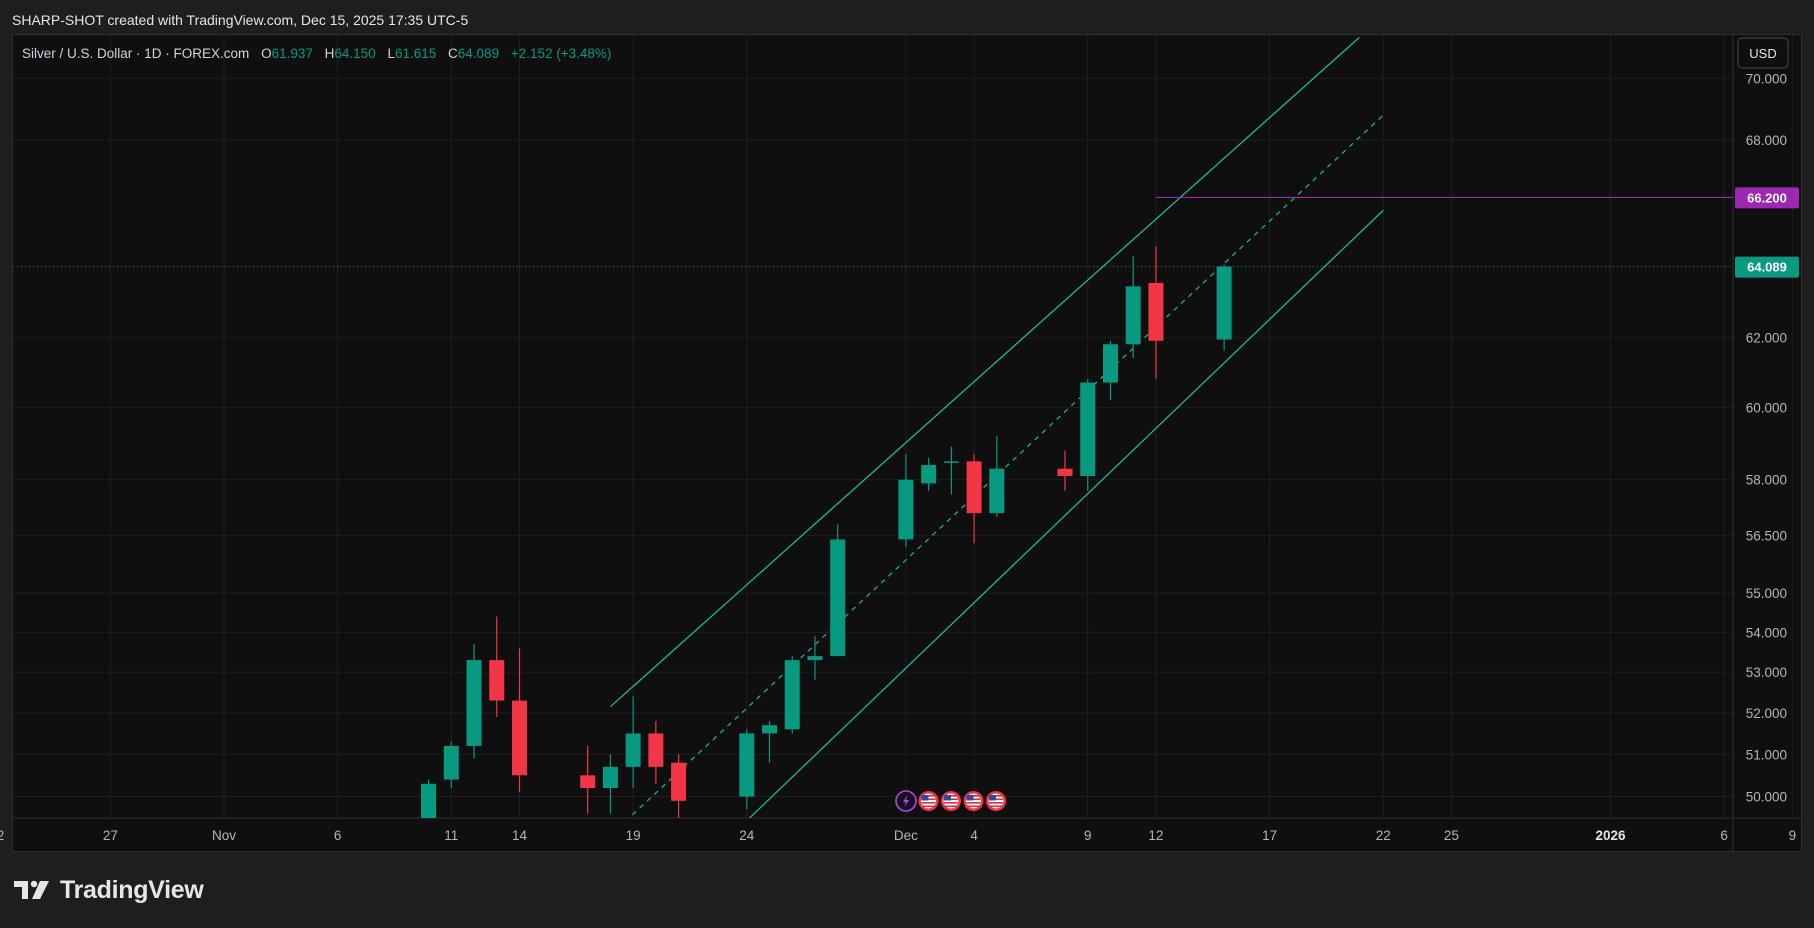 The width and height of the screenshot is (1814, 928). I want to click on y-tick-label: 53.000, so click(1766, 672).